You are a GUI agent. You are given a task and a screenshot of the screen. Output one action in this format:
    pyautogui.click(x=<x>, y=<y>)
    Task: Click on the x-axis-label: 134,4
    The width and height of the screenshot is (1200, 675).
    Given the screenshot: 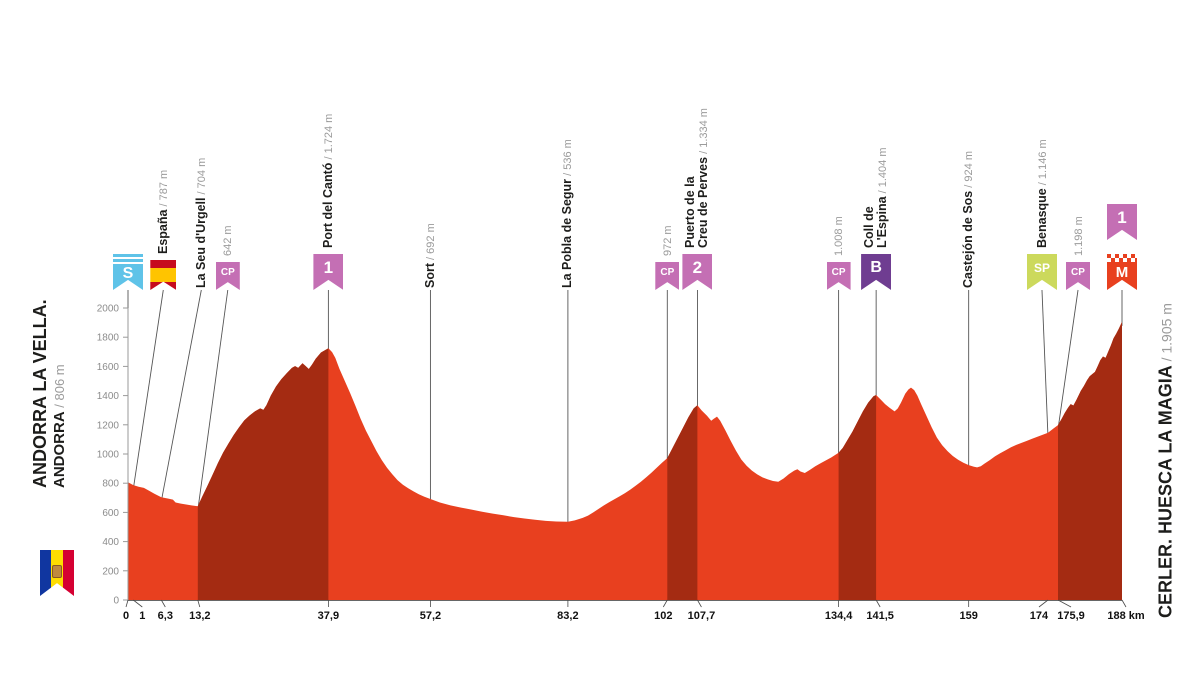 What is the action you would take?
    pyautogui.click(x=839, y=616)
    